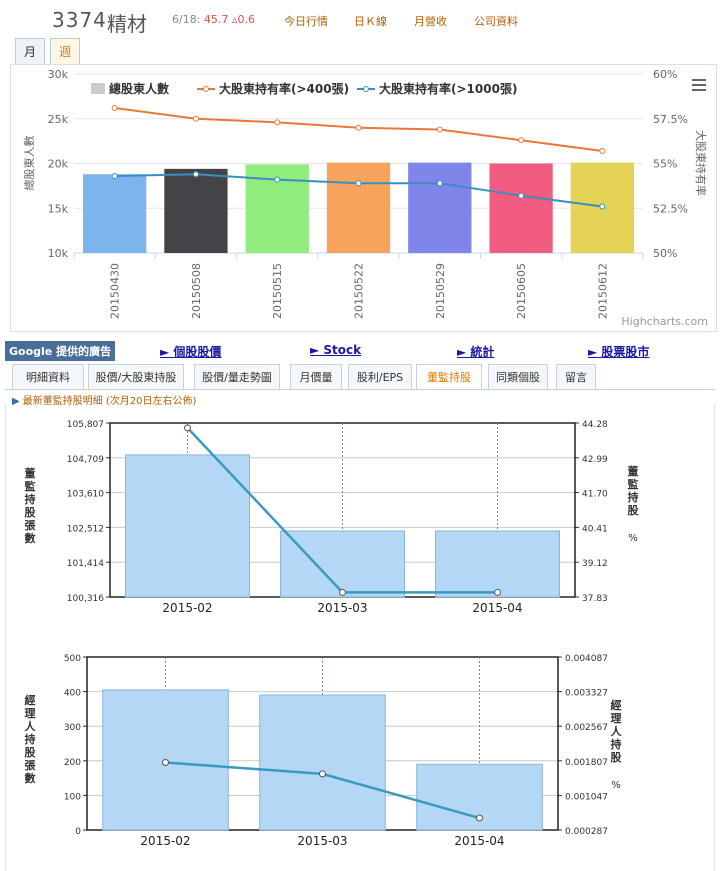 This screenshot has height=871, width=720. Describe the element at coordinates (65, 51) in the screenshot. I see `tab-week: 週` at that location.